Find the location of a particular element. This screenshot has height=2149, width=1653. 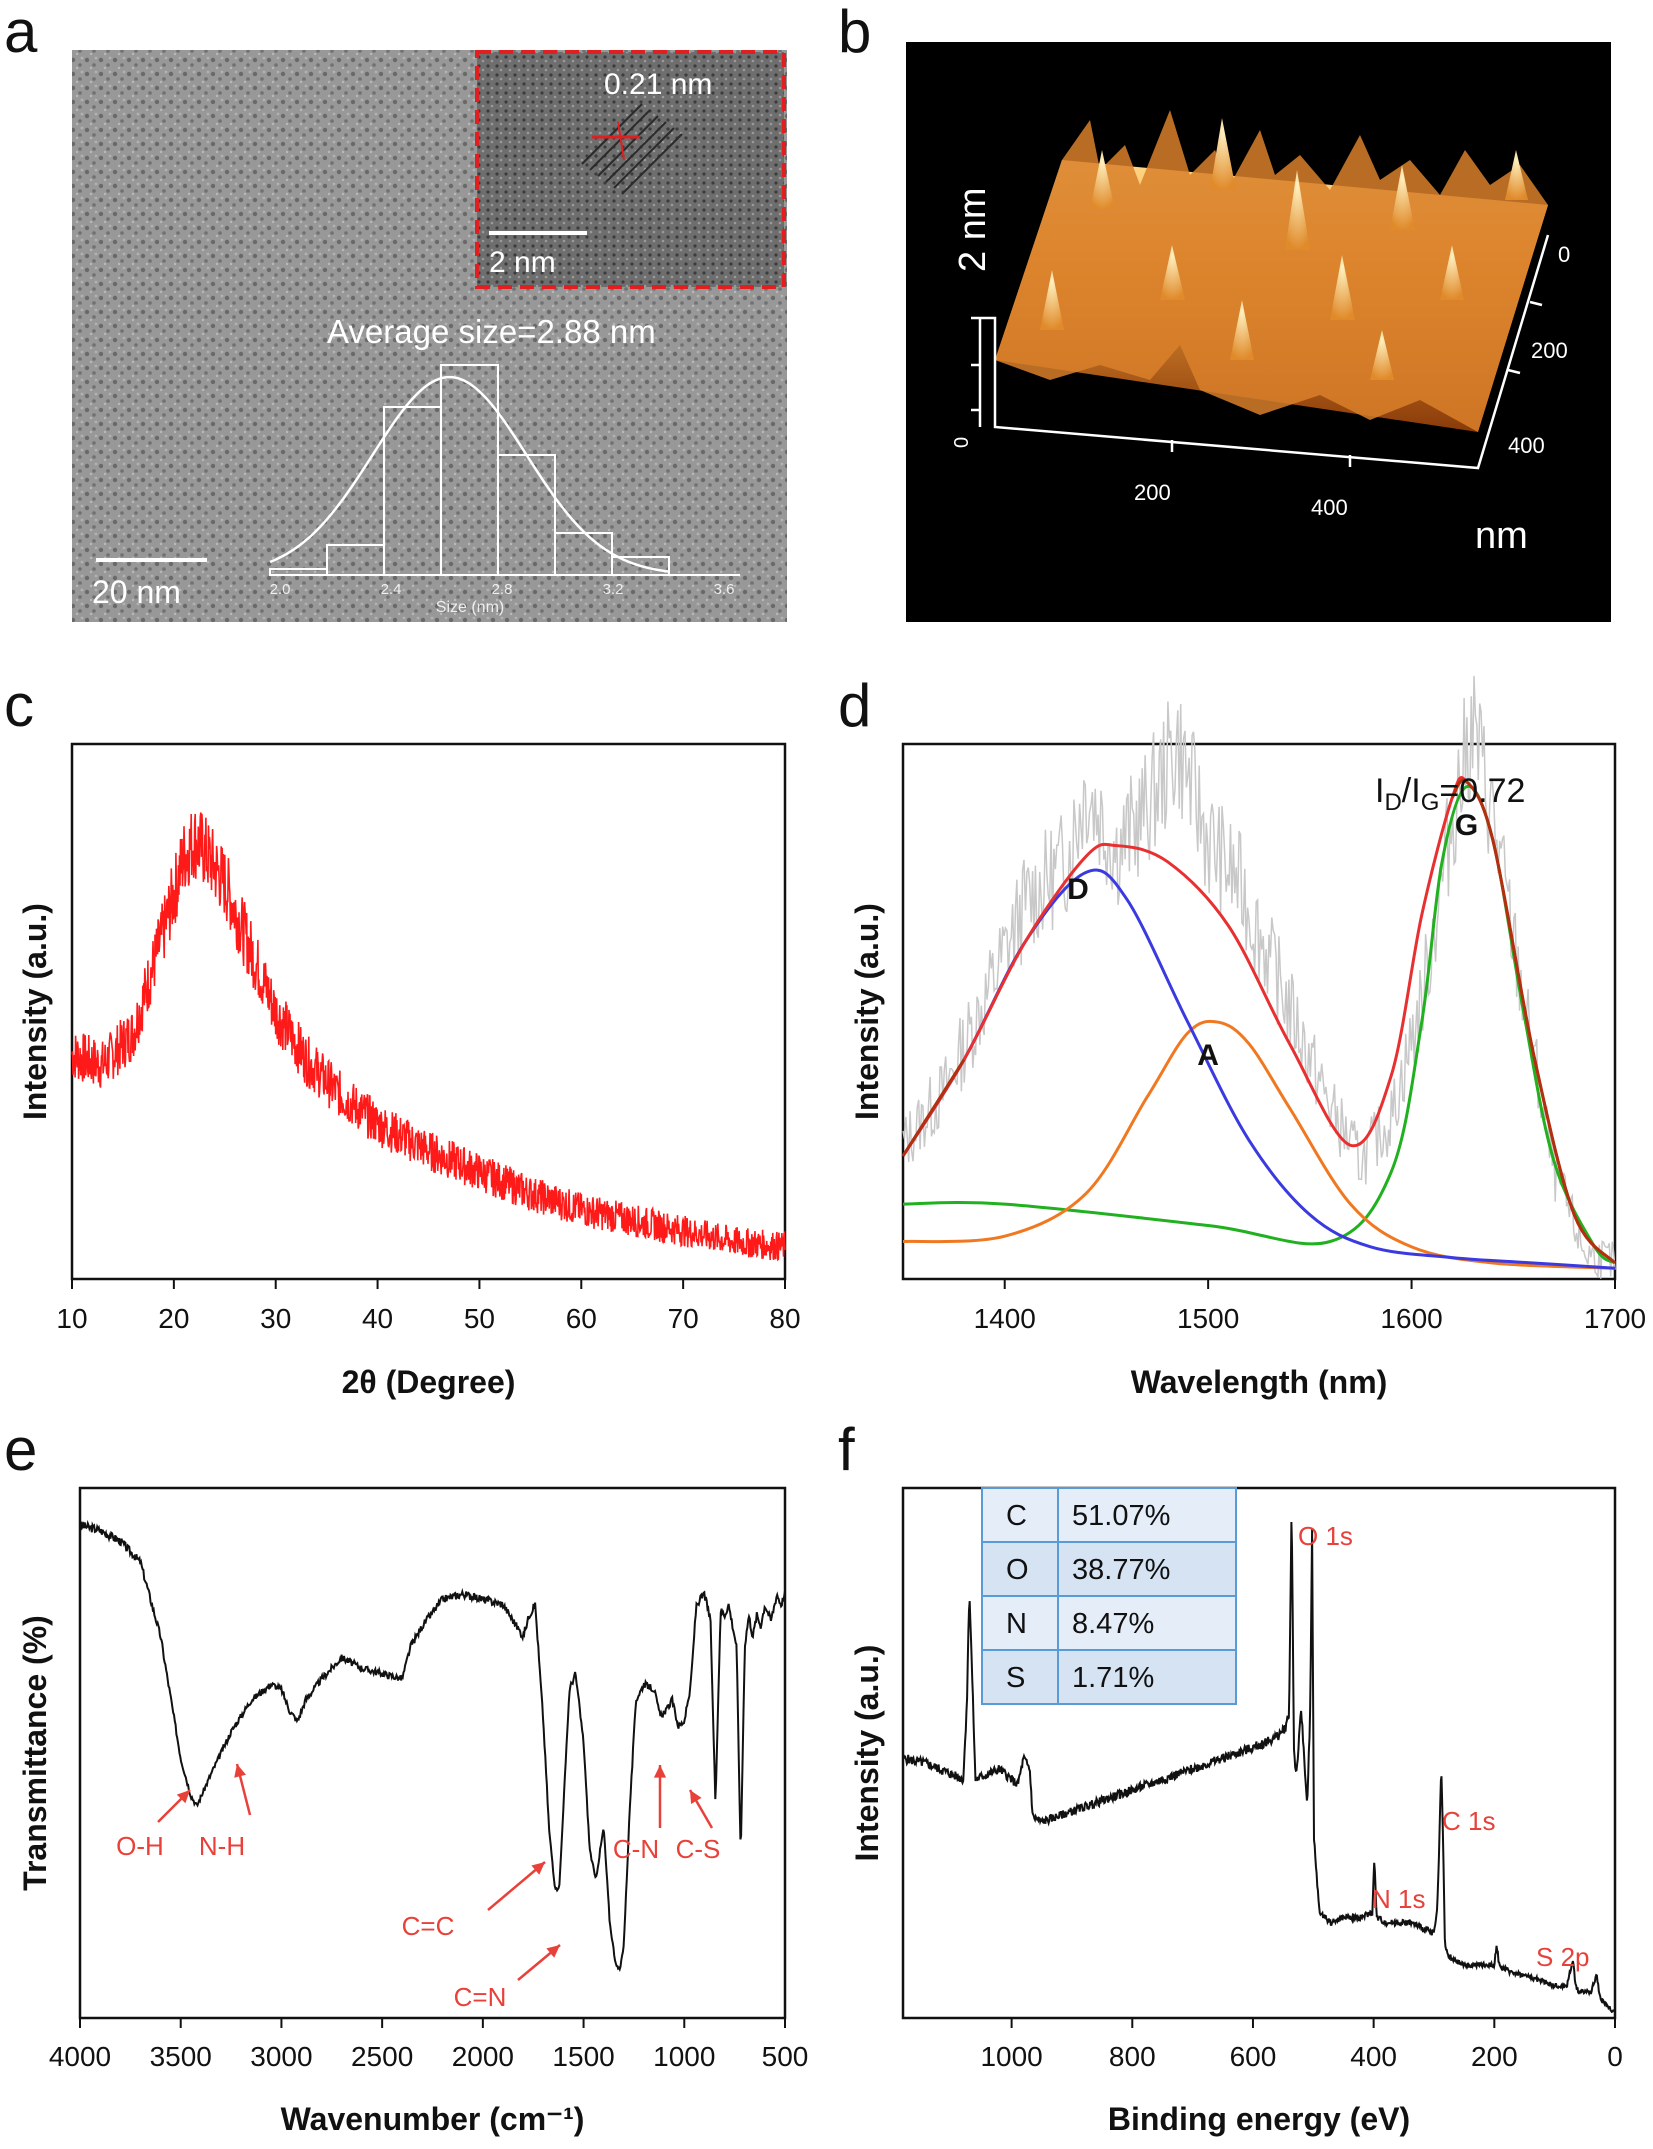

raman-fit-g is located at coordinates (1259, 1024).